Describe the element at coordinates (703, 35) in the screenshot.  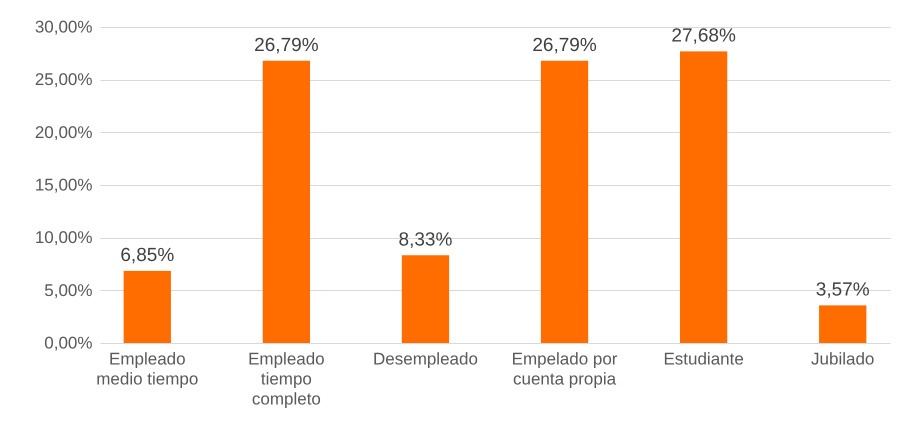
I see `data-label: 27,68%` at that location.